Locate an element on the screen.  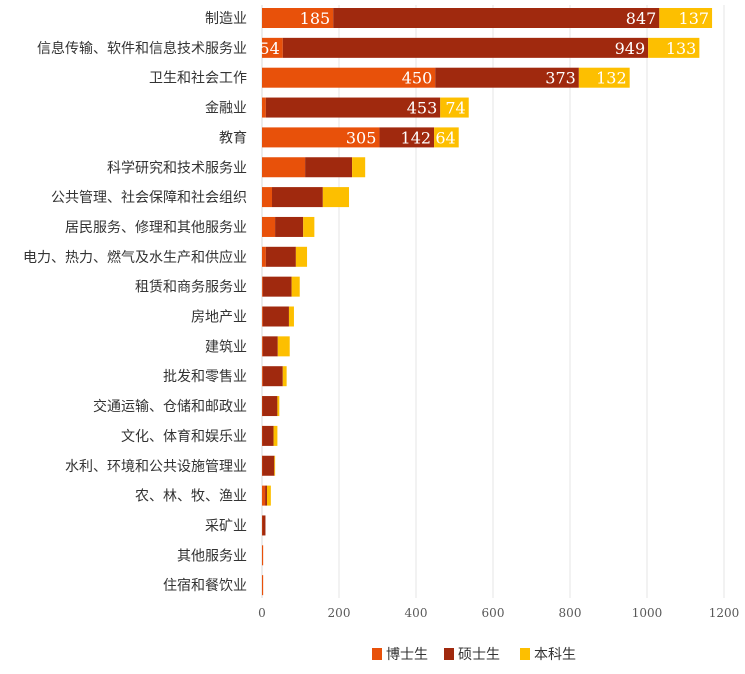
category-label: 电力、热力、燃气及水生产和供应业 is located at coordinates (135, 257).